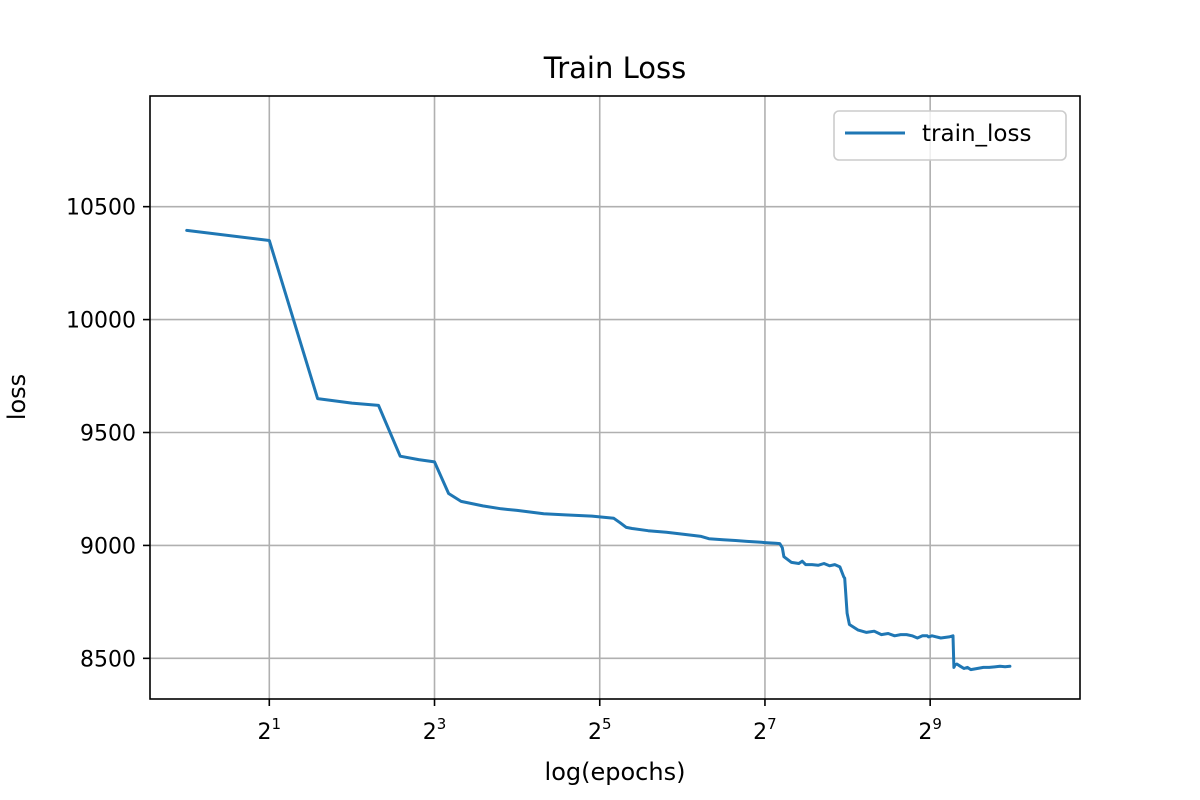  Describe the element at coordinates (614, 68) in the screenshot. I see `chart-title: Train Loss` at that location.